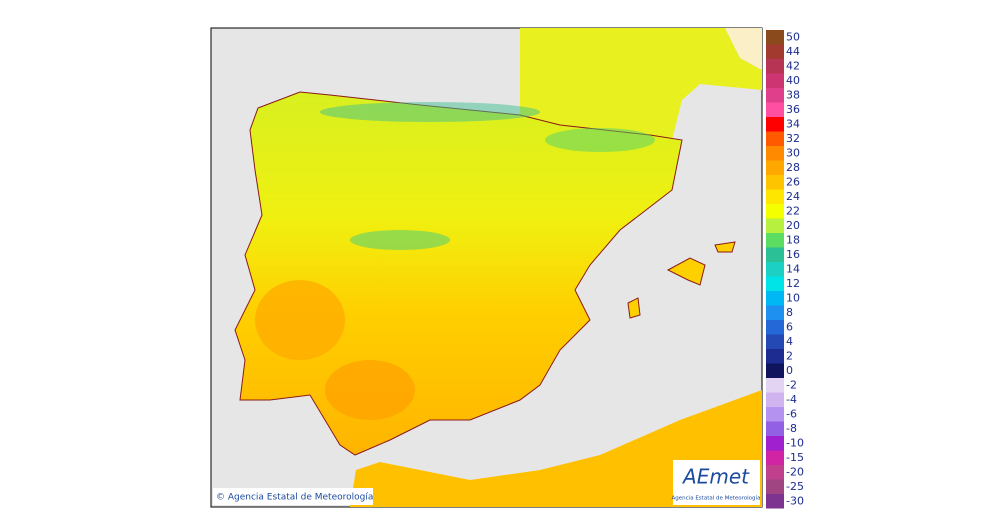 This screenshot has height=529, width=990. I want to click on legend-label: 36, so click(793, 109).